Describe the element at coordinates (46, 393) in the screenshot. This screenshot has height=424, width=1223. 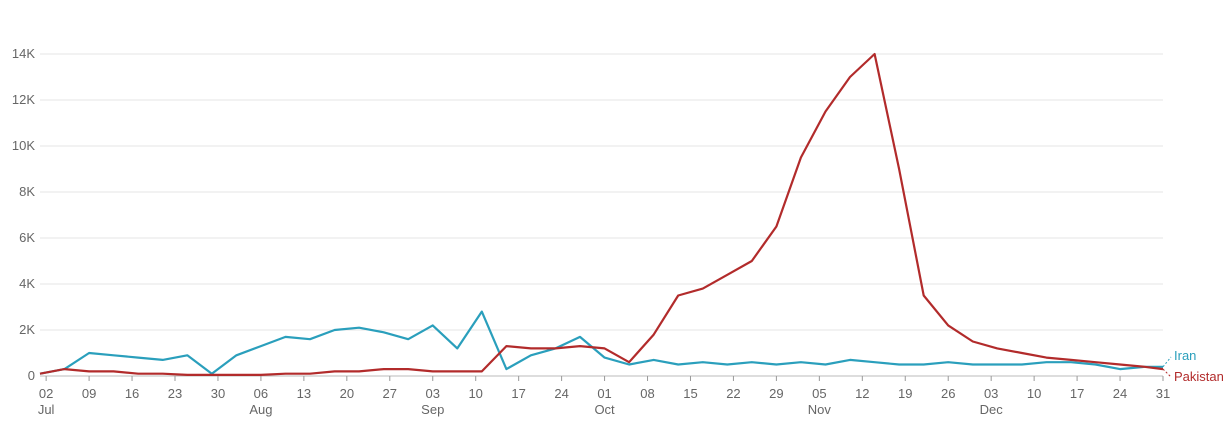
I see `x-tick-label: 02` at that location.